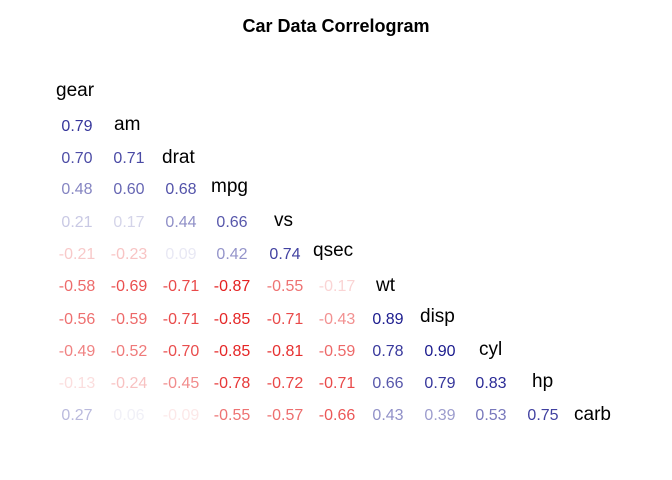 The image size is (672, 480). What do you see at coordinates (129, 319) in the screenshot?
I see `corr-disp-am: -0.59` at bounding box center [129, 319].